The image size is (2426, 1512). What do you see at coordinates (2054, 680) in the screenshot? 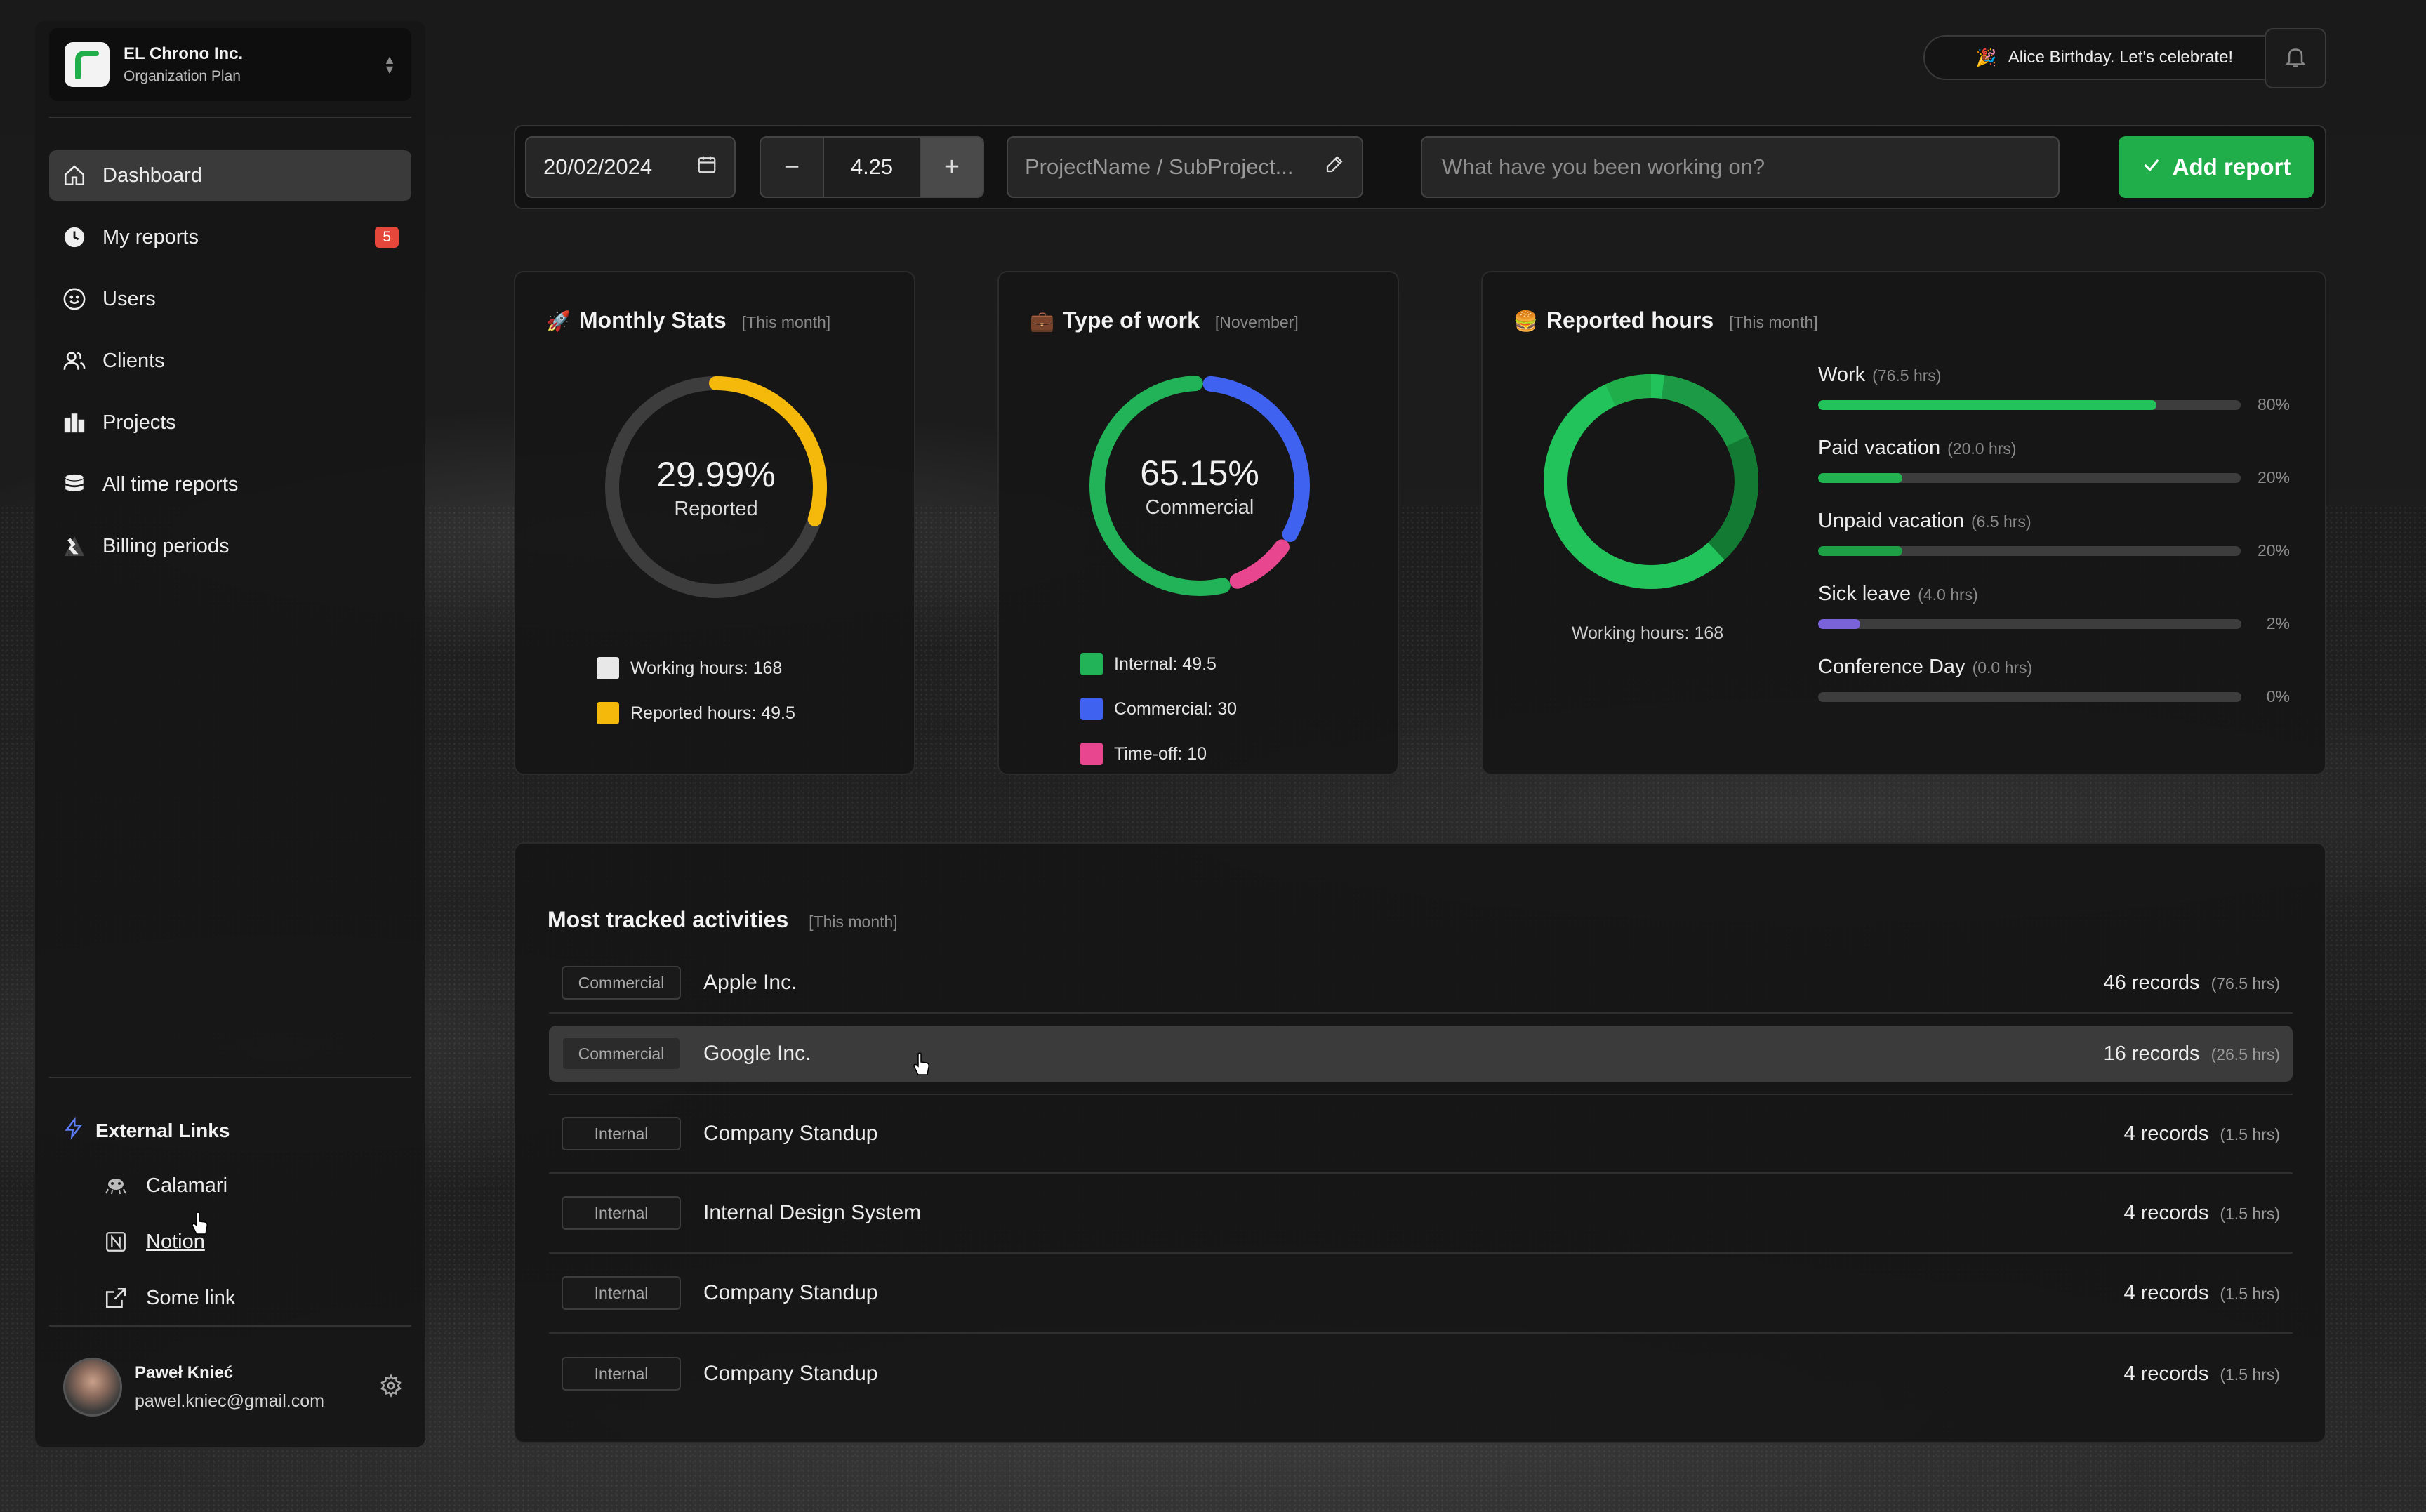
I see `hours-item: Conference Day (0.0 hrs) 0%` at bounding box center [2054, 680].